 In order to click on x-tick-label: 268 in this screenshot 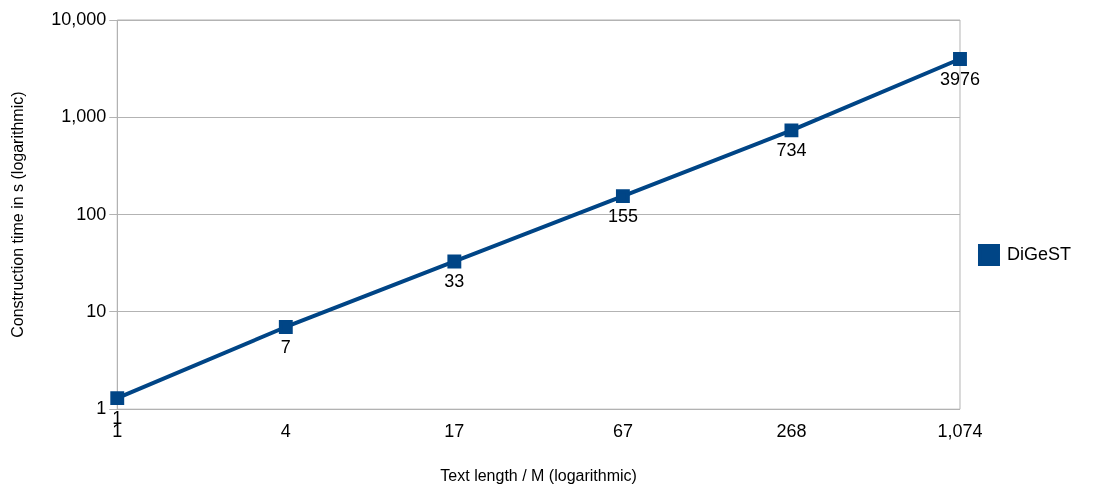, I will do `click(791, 430)`.